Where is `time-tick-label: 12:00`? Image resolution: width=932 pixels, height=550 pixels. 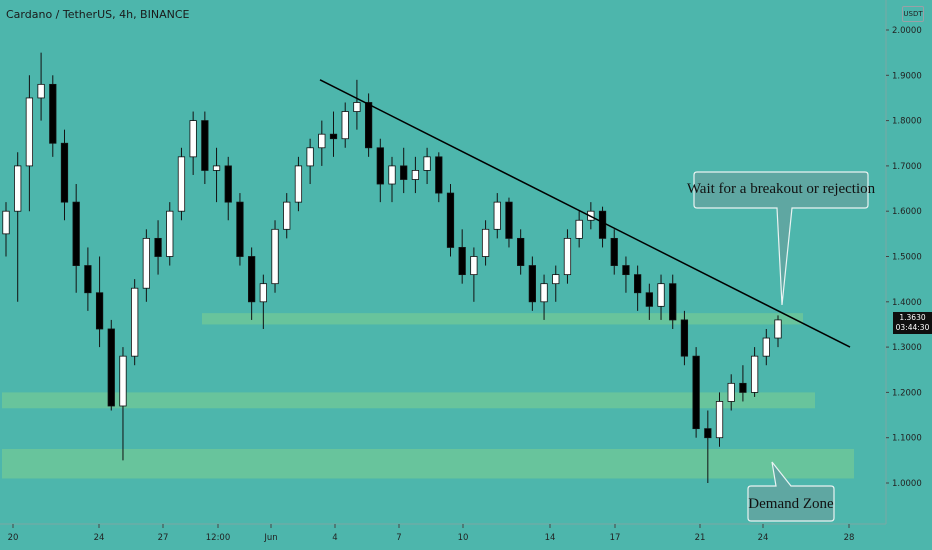 time-tick-label: 12:00 is located at coordinates (218, 538).